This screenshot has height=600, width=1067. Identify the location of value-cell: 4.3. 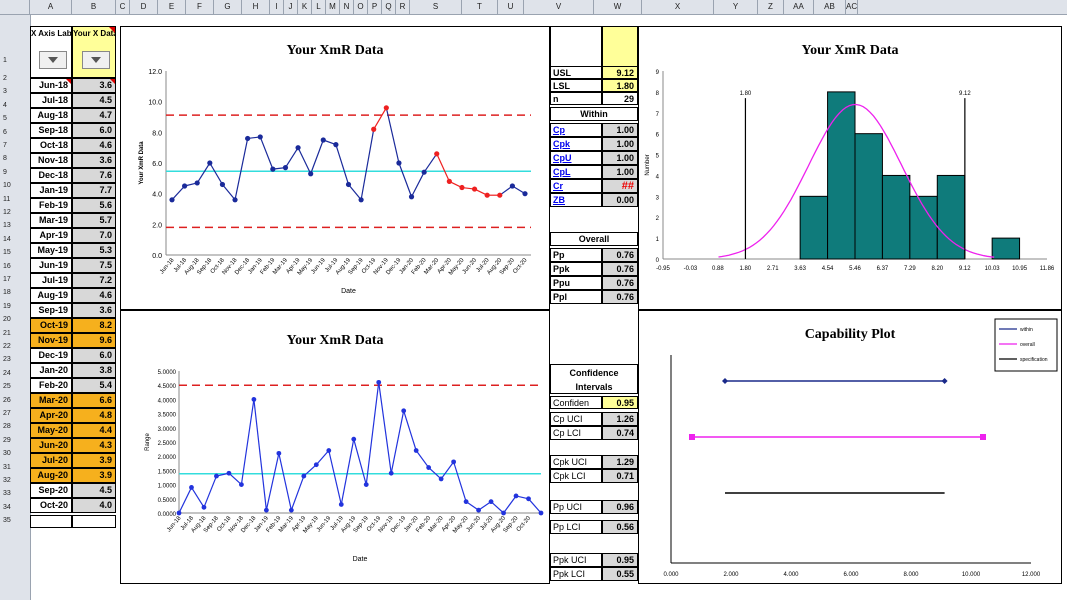
(94, 445).